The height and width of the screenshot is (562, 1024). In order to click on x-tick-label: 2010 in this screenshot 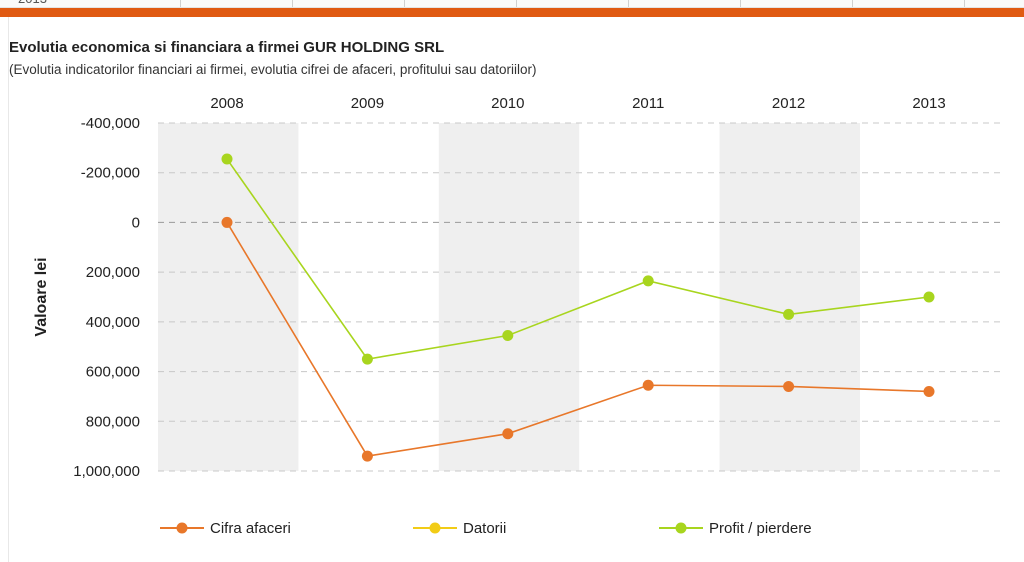, I will do `click(507, 103)`.